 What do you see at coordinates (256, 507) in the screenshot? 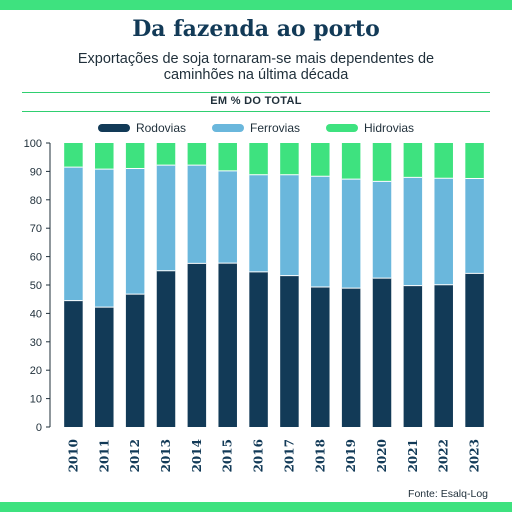
I see `bottom-accent-bar` at bounding box center [256, 507].